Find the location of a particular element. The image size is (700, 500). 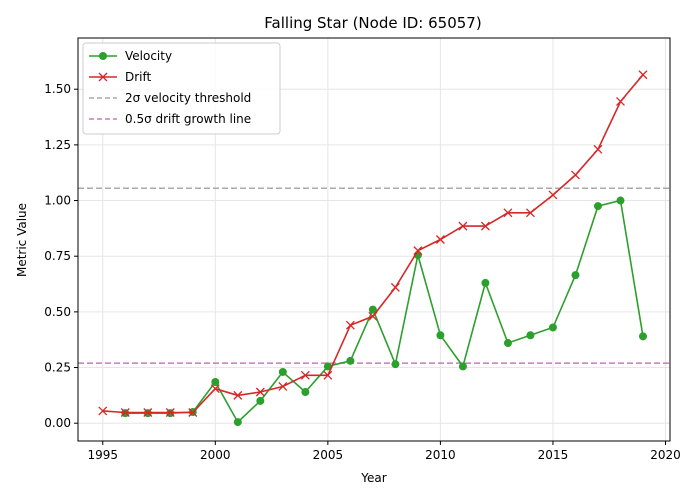

legend-growth-label: 0.5σ drift growth line is located at coordinates (188, 119).